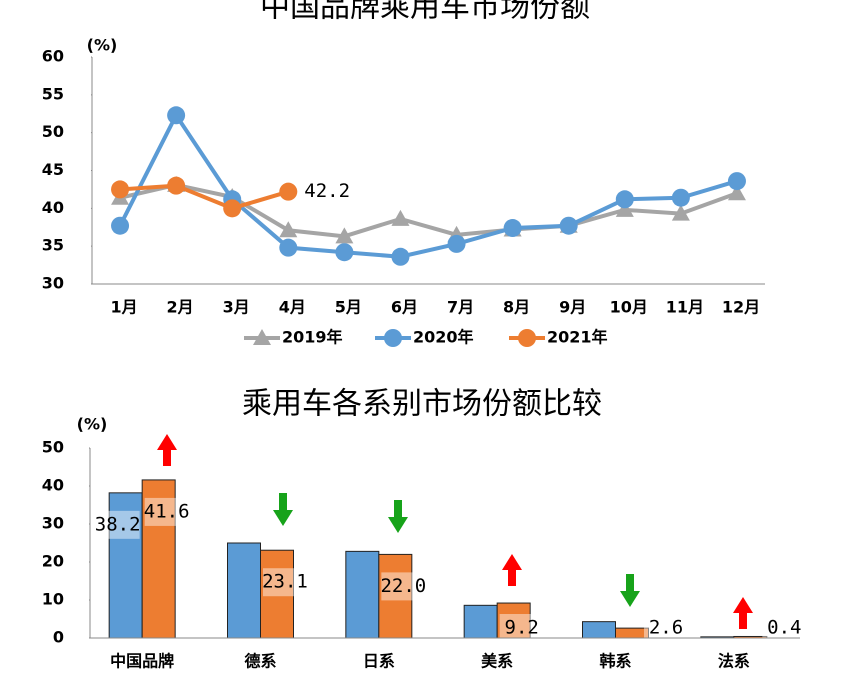 This screenshot has height=683, width=860. I want to click on y-tick-label: 55, so click(53, 93).